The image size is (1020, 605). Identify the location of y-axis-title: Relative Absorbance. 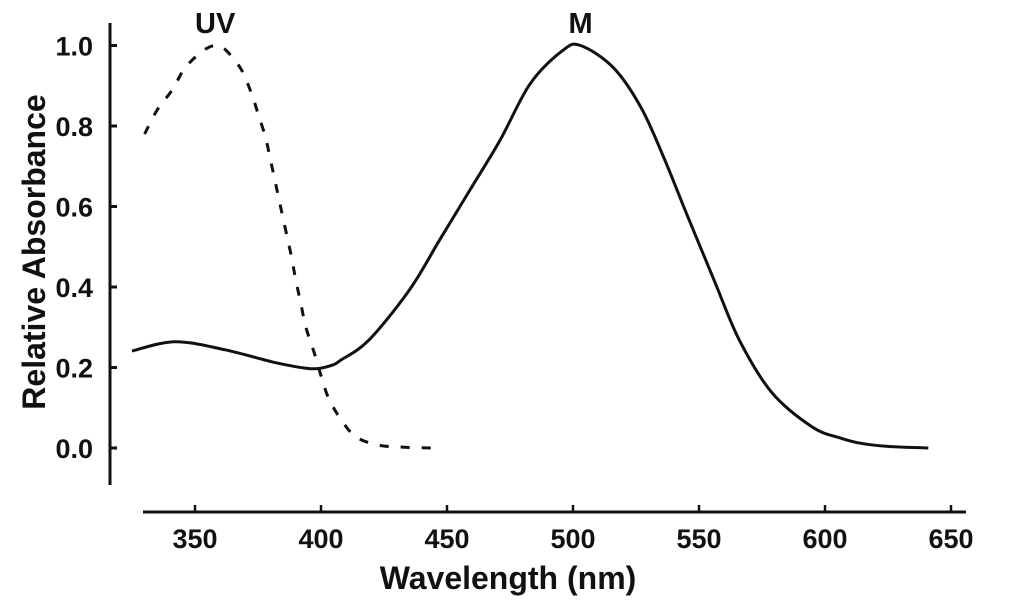
(34, 251).